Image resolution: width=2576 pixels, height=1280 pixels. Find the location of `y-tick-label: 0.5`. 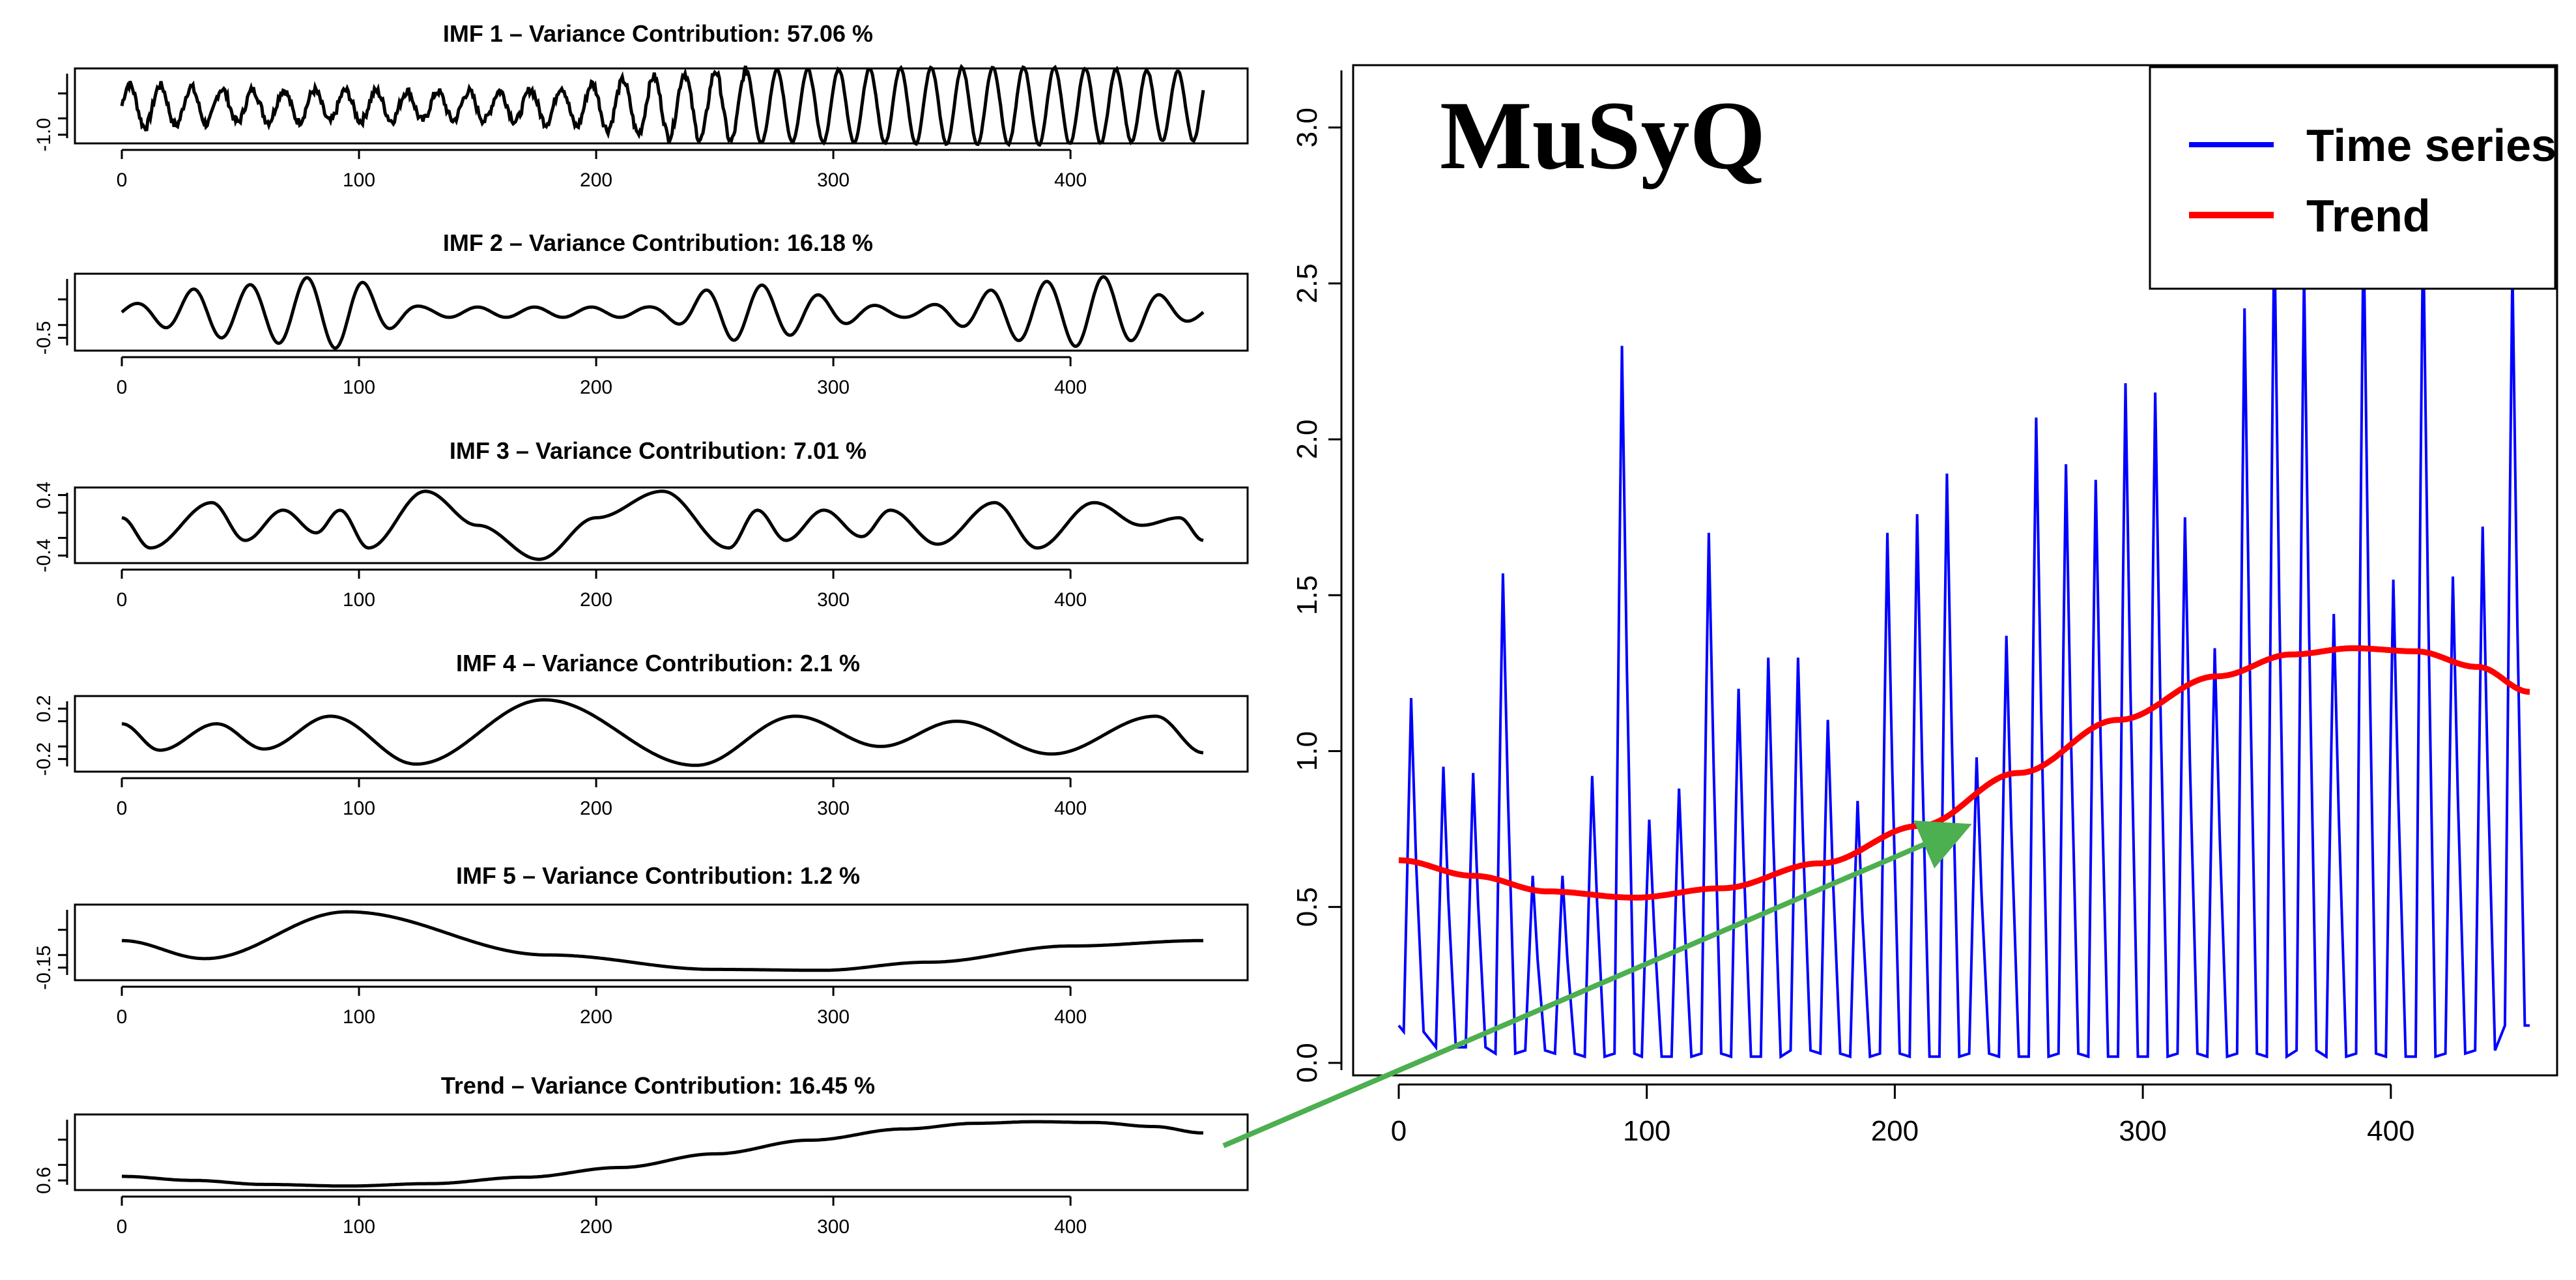

y-tick-label: 0.5 is located at coordinates (1307, 907).